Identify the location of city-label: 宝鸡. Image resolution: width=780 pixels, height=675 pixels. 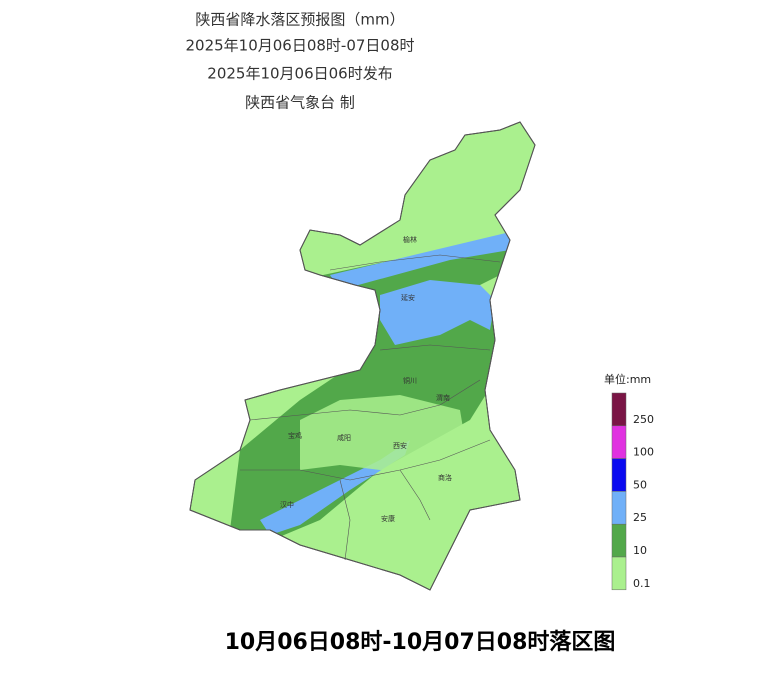
(295, 435).